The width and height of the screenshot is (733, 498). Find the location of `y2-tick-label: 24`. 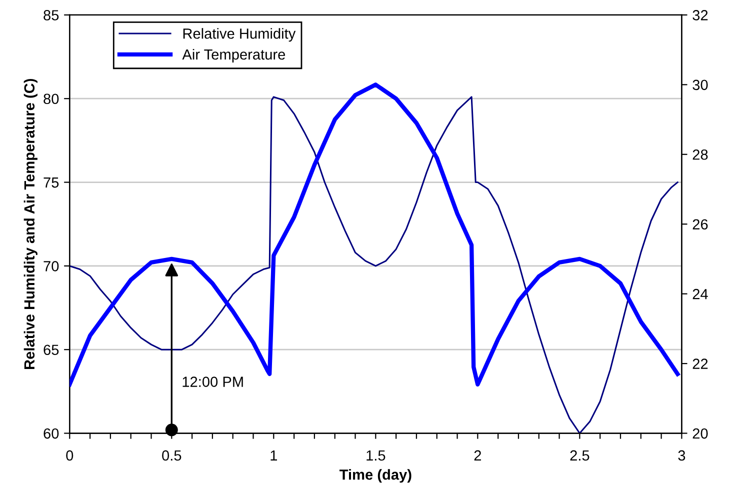

y2-tick-label: 24 is located at coordinates (700, 294).